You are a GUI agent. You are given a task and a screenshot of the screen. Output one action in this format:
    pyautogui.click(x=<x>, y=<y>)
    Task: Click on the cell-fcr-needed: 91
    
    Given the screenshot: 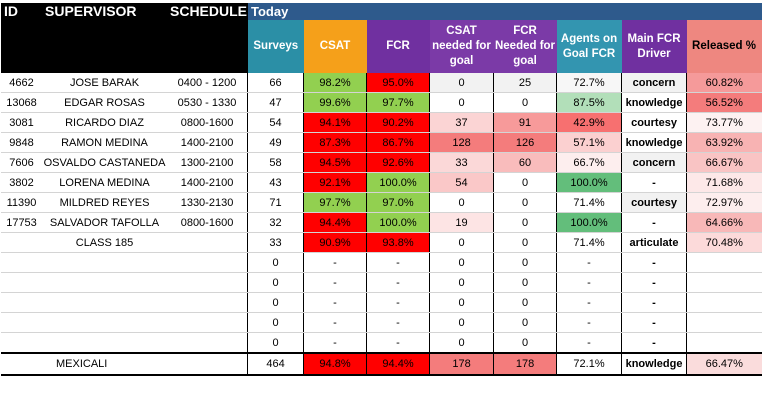 What is the action you would take?
    pyautogui.click(x=525, y=122)
    